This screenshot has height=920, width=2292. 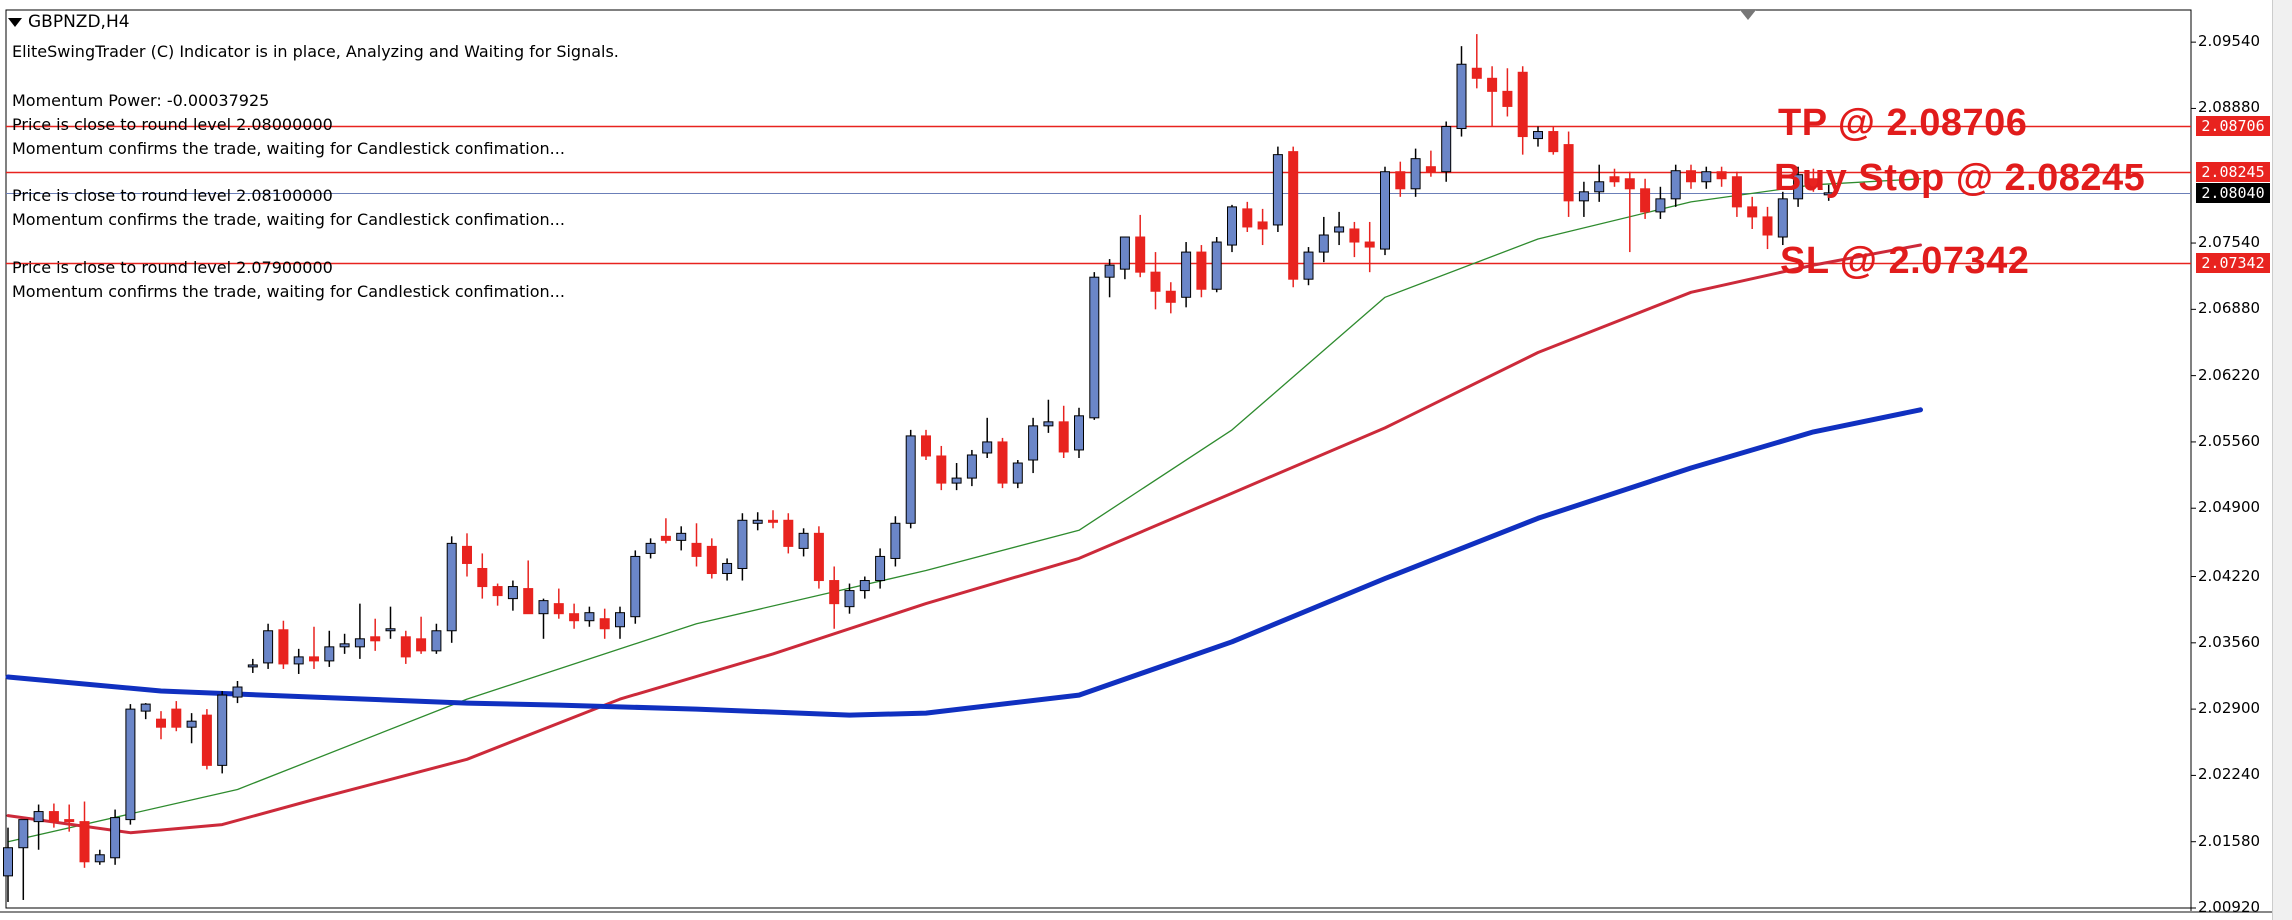 I want to click on vertical-scrollbar, so click(x=2282, y=460).